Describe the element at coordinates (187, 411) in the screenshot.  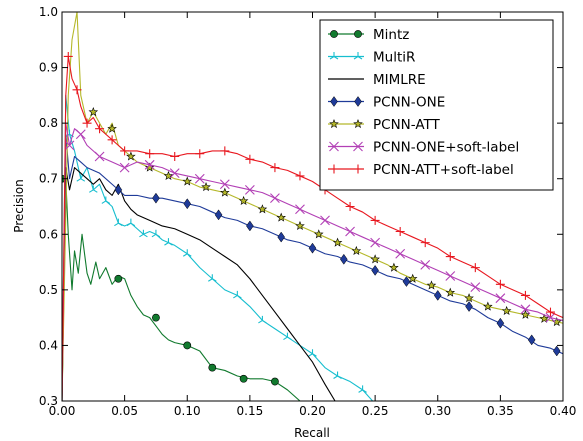
I see `x-tick-label: 0.10` at that location.